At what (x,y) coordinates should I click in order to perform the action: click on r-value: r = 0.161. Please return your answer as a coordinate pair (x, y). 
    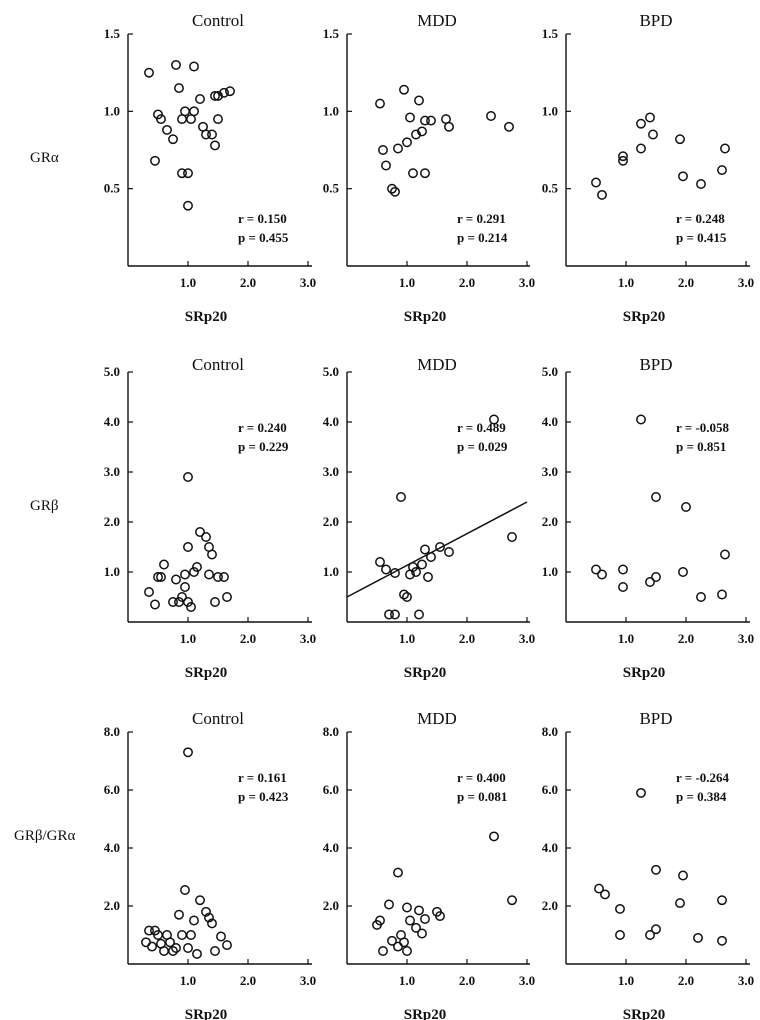
    Looking at the image, I should click on (262, 777).